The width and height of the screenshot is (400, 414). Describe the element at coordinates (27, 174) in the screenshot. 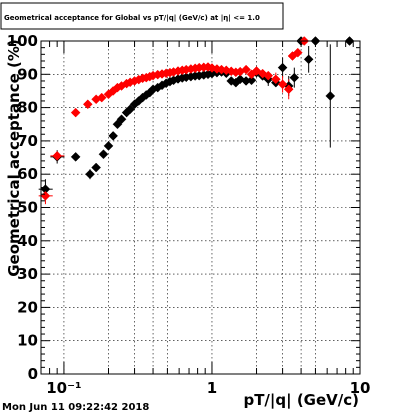

I see `y-tick-label: 60` at that location.